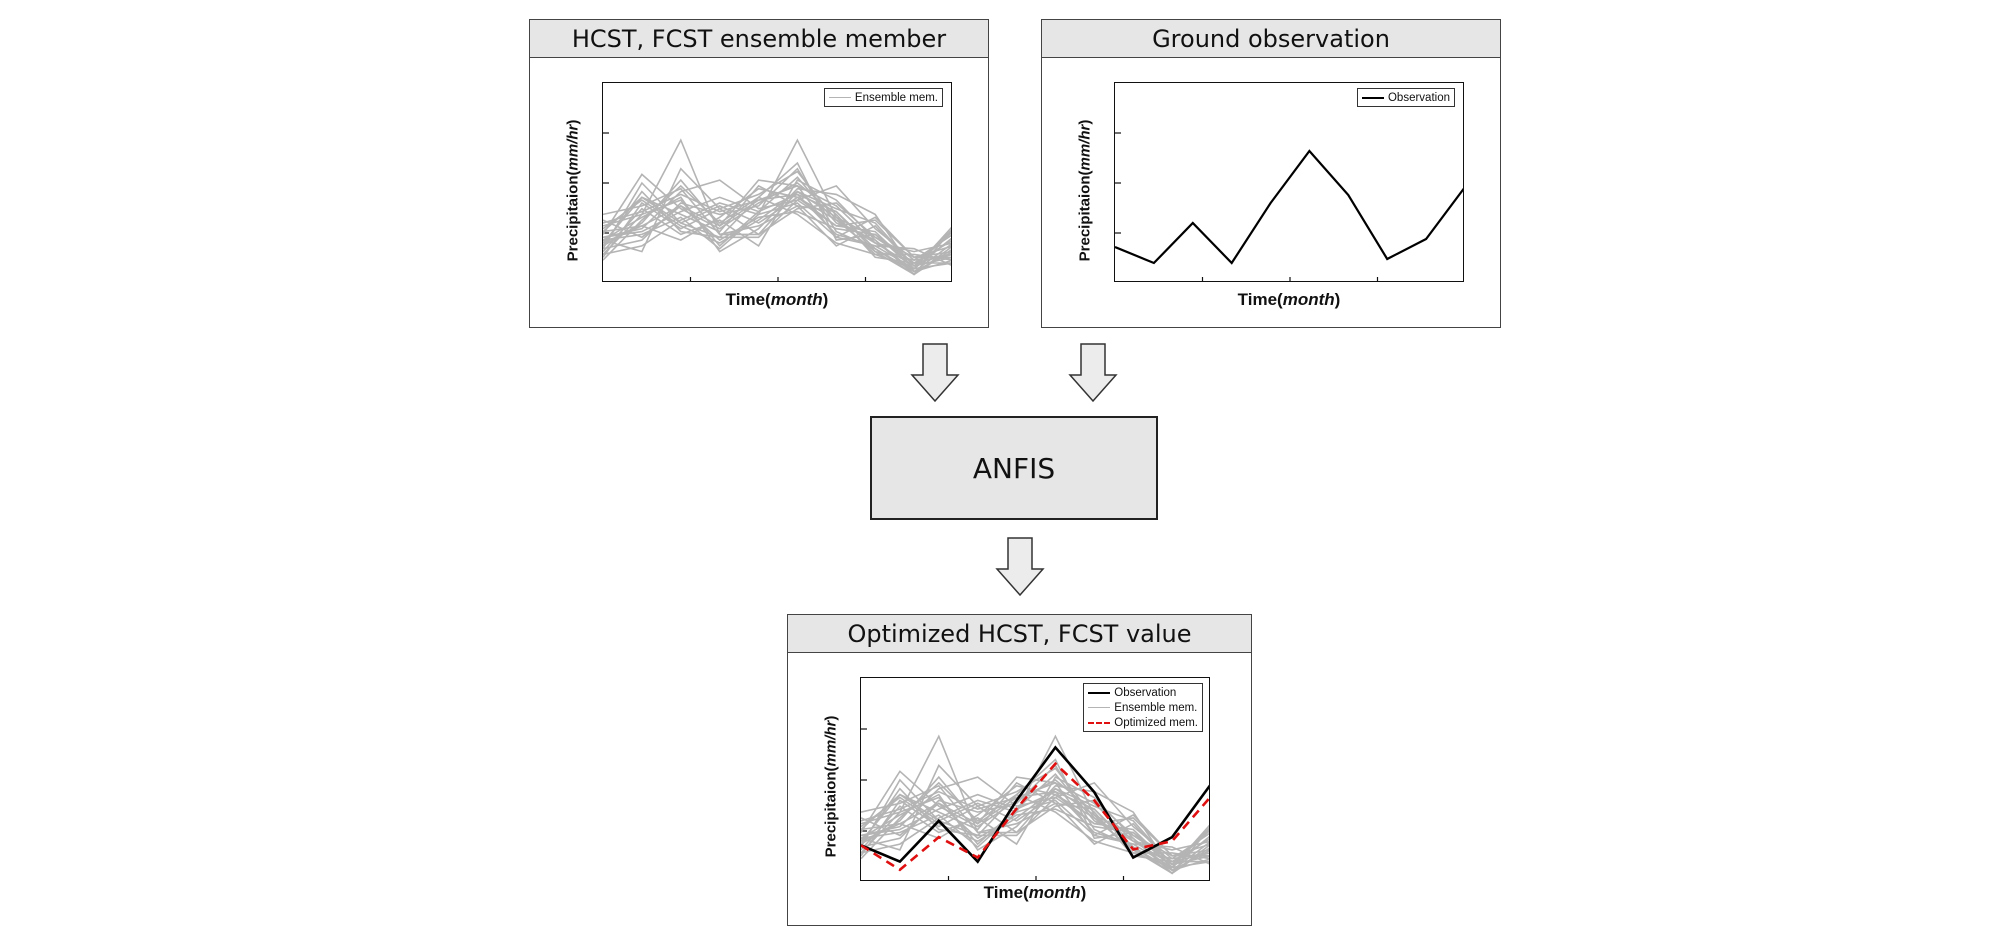  I want to click on optimized-y-axis-label: Precipitaion(mm/hr), so click(831, 786).